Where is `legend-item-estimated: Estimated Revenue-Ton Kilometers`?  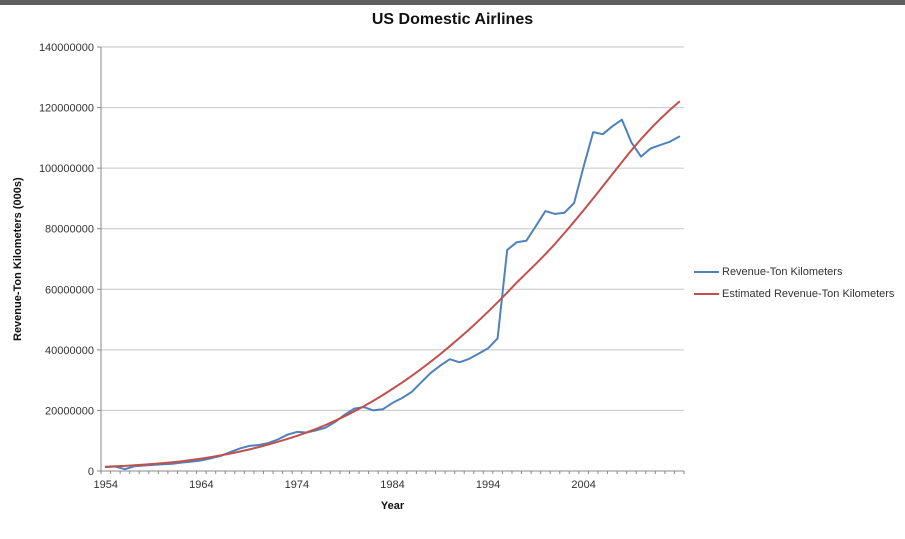
legend-item-estimated: Estimated Revenue-Ton Kilometers is located at coordinates (794, 294).